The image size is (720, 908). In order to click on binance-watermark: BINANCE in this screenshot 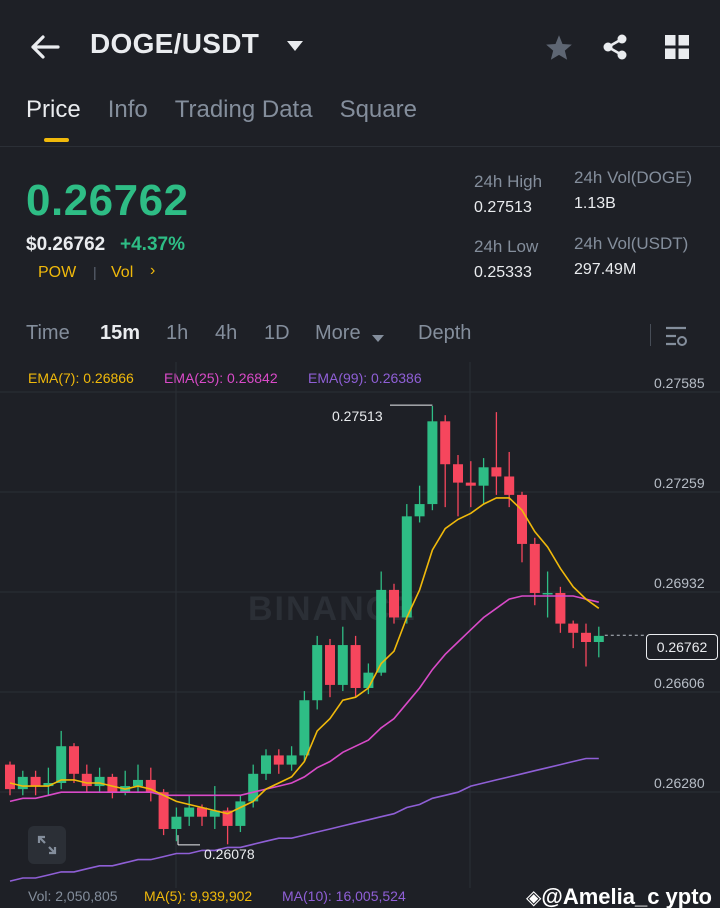, I will do `click(332, 609)`.